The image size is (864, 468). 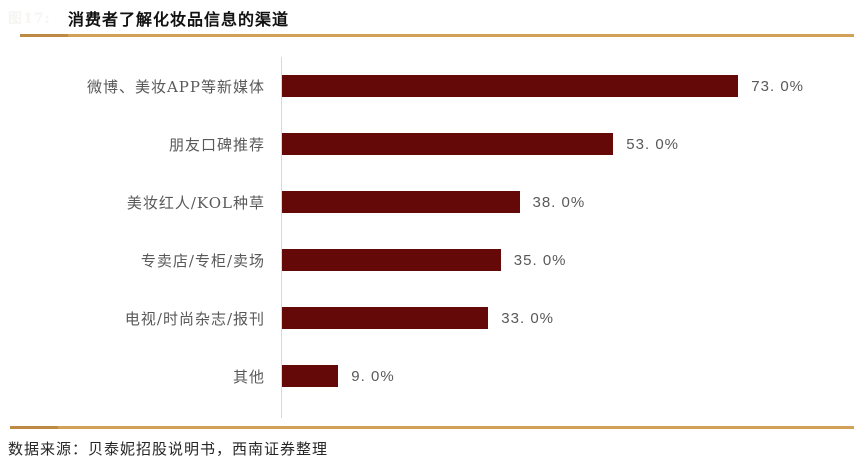 What do you see at coordinates (179, 19) in the screenshot?
I see `chart-title: 消费者了解化妆品信息的渠道` at bounding box center [179, 19].